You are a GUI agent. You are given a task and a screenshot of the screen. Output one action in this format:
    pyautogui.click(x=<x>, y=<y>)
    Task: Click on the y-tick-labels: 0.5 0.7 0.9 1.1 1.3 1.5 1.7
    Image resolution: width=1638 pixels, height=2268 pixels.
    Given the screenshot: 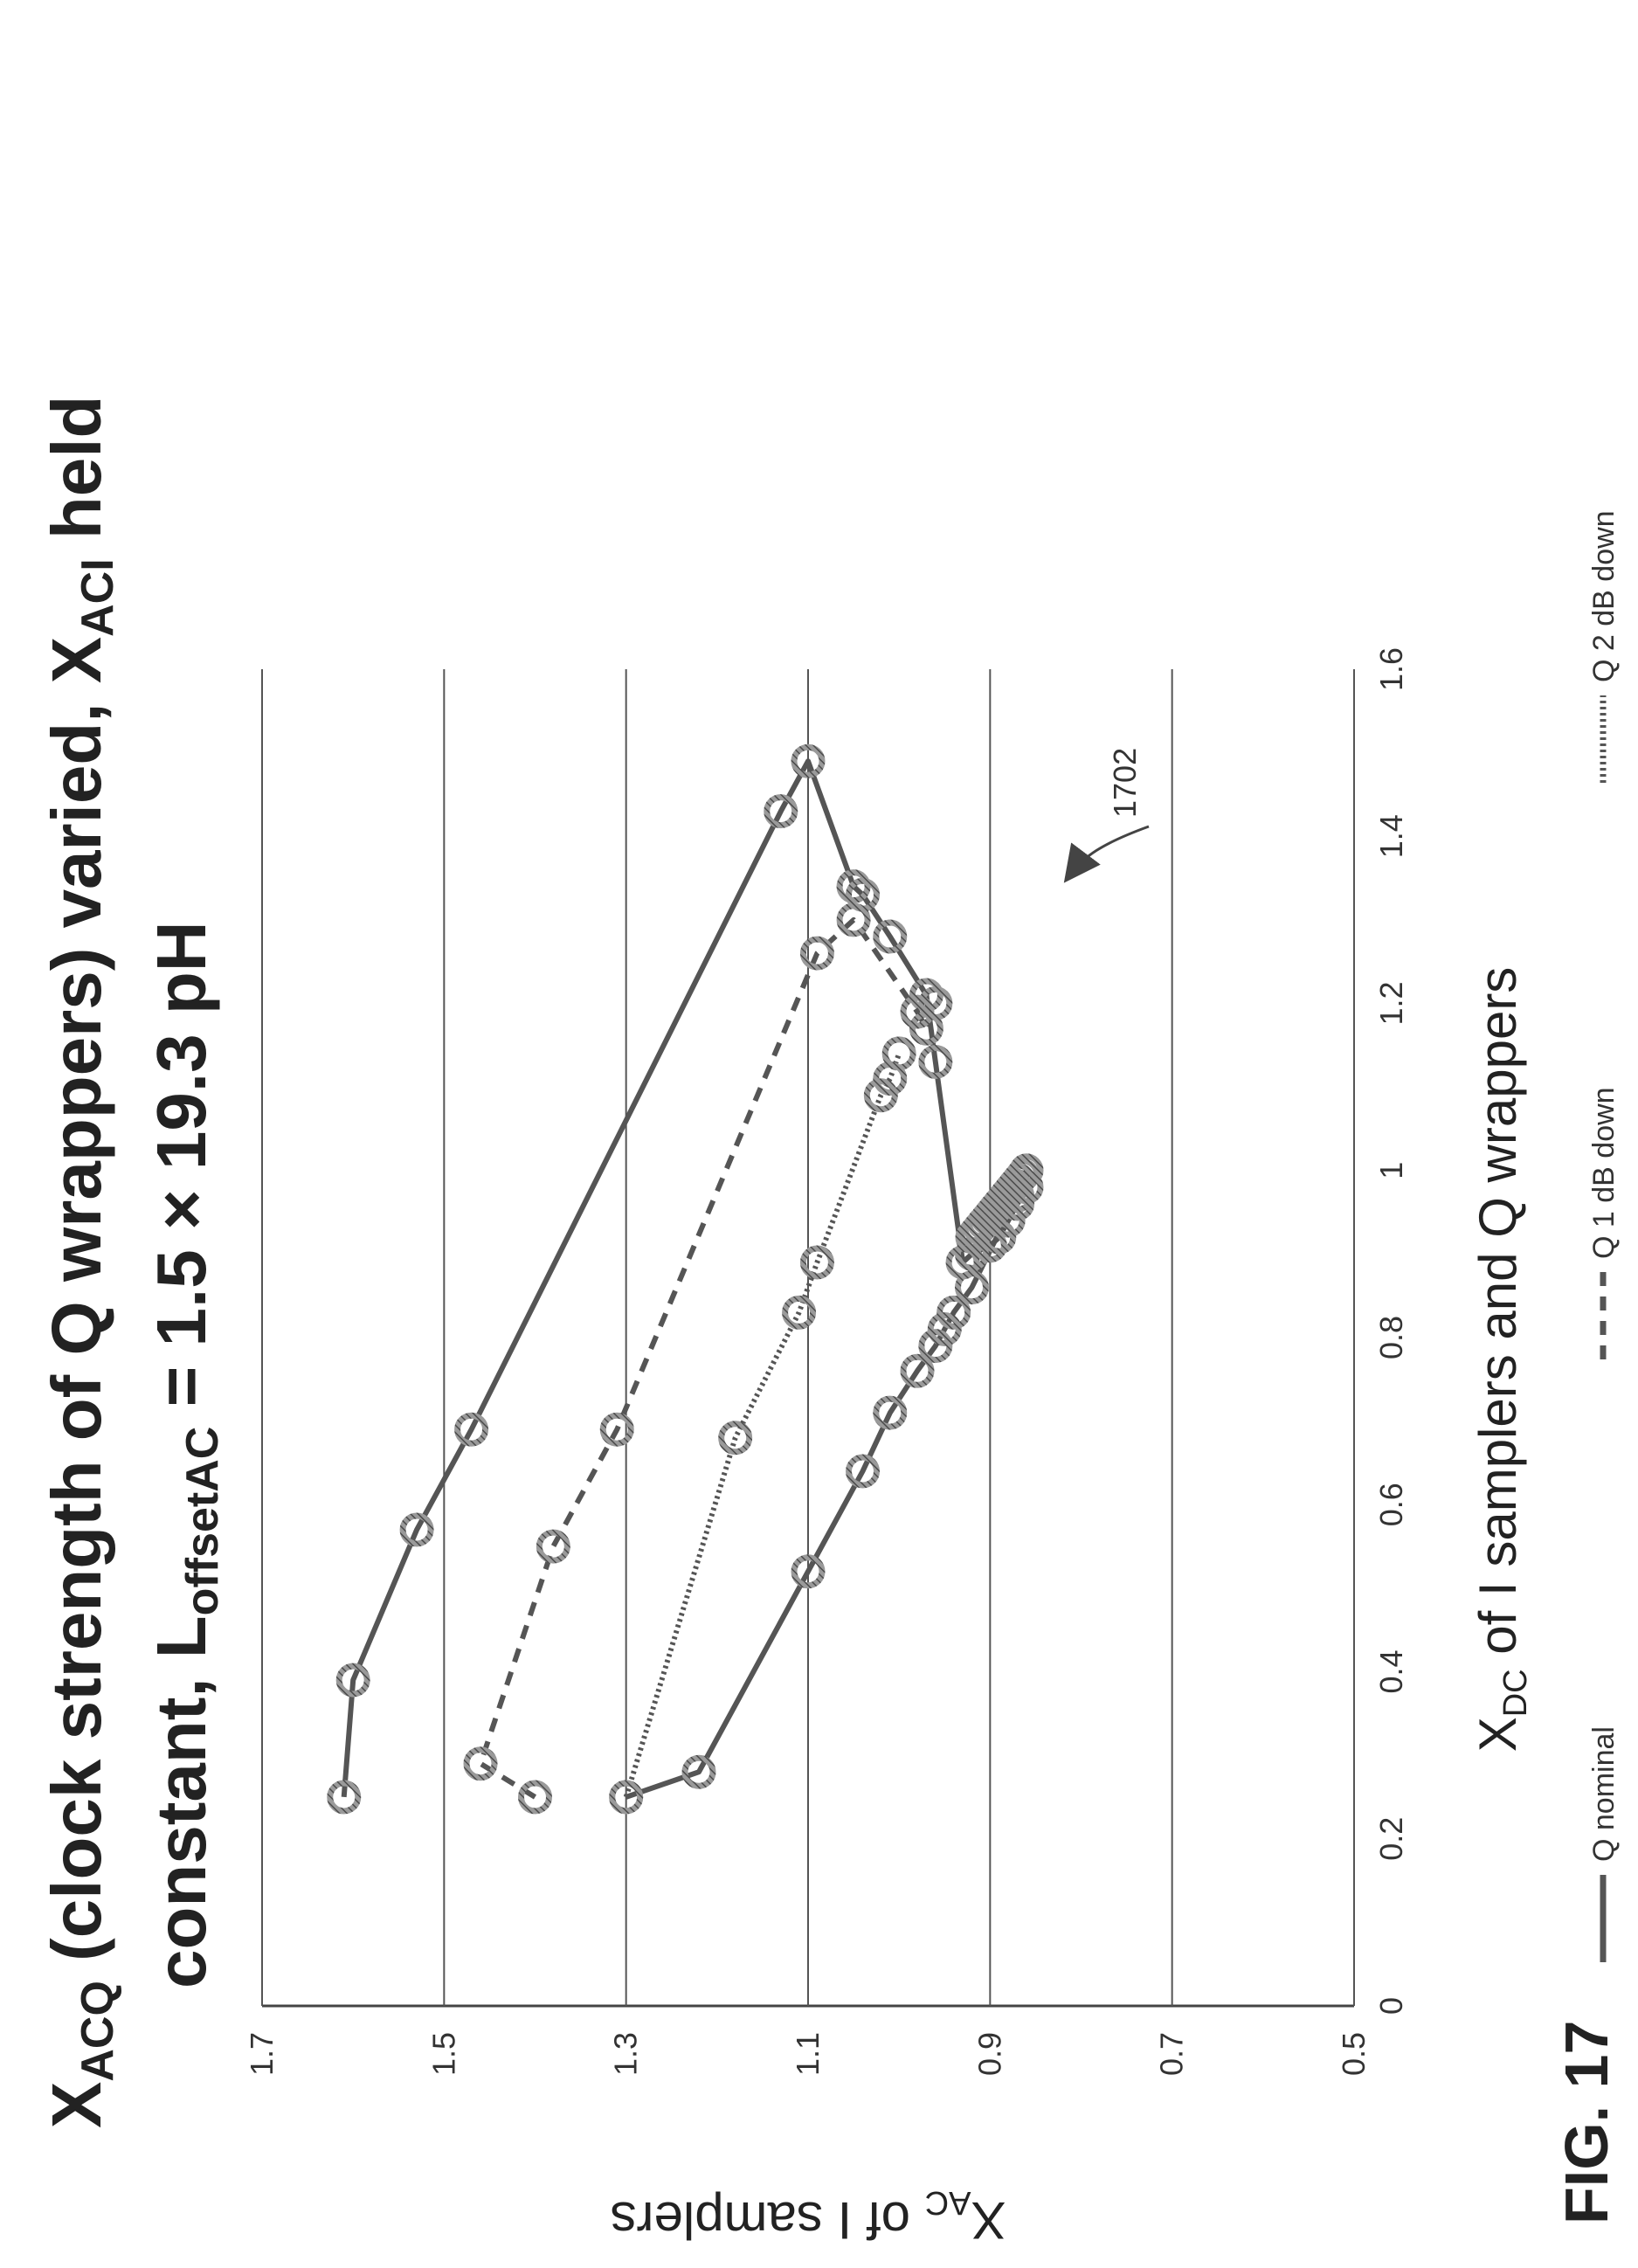 What is the action you would take?
    pyautogui.click(x=808, y=2054)
    